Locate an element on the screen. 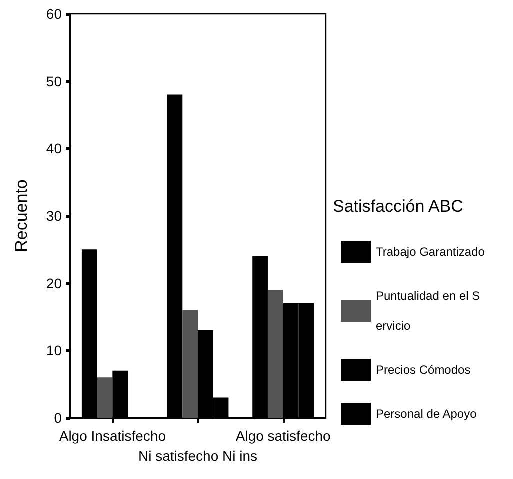  y-tick-label: 10 is located at coordinates (54, 350).